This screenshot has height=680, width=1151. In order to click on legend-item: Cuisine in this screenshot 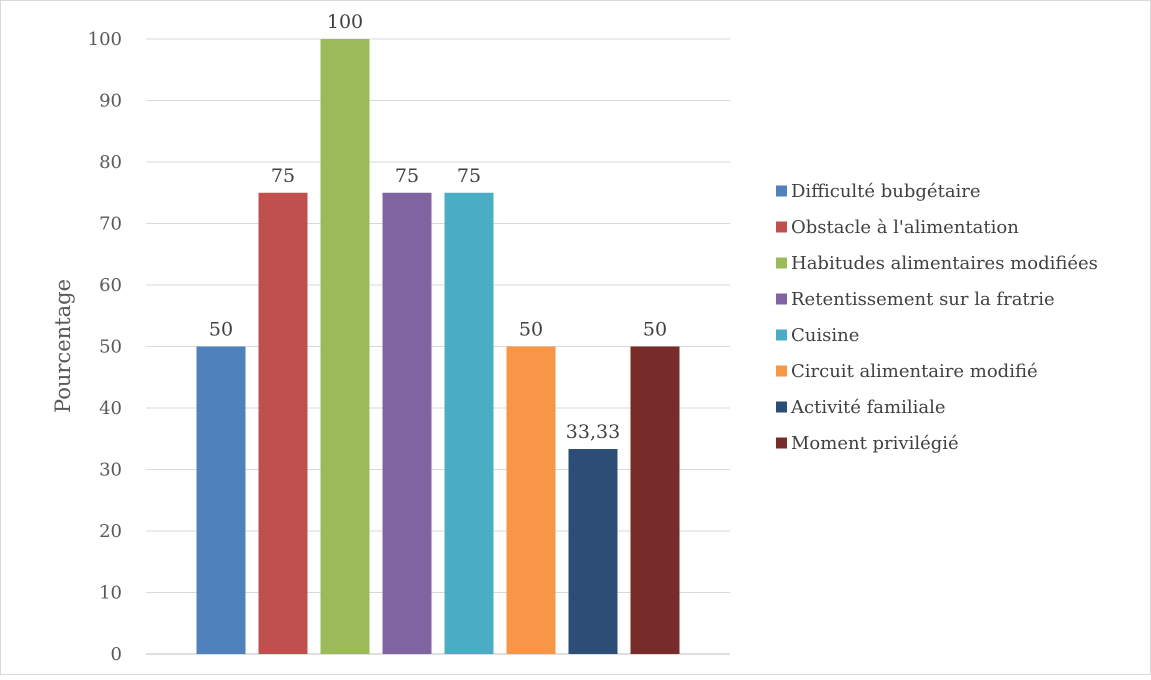, I will do `click(817, 335)`.